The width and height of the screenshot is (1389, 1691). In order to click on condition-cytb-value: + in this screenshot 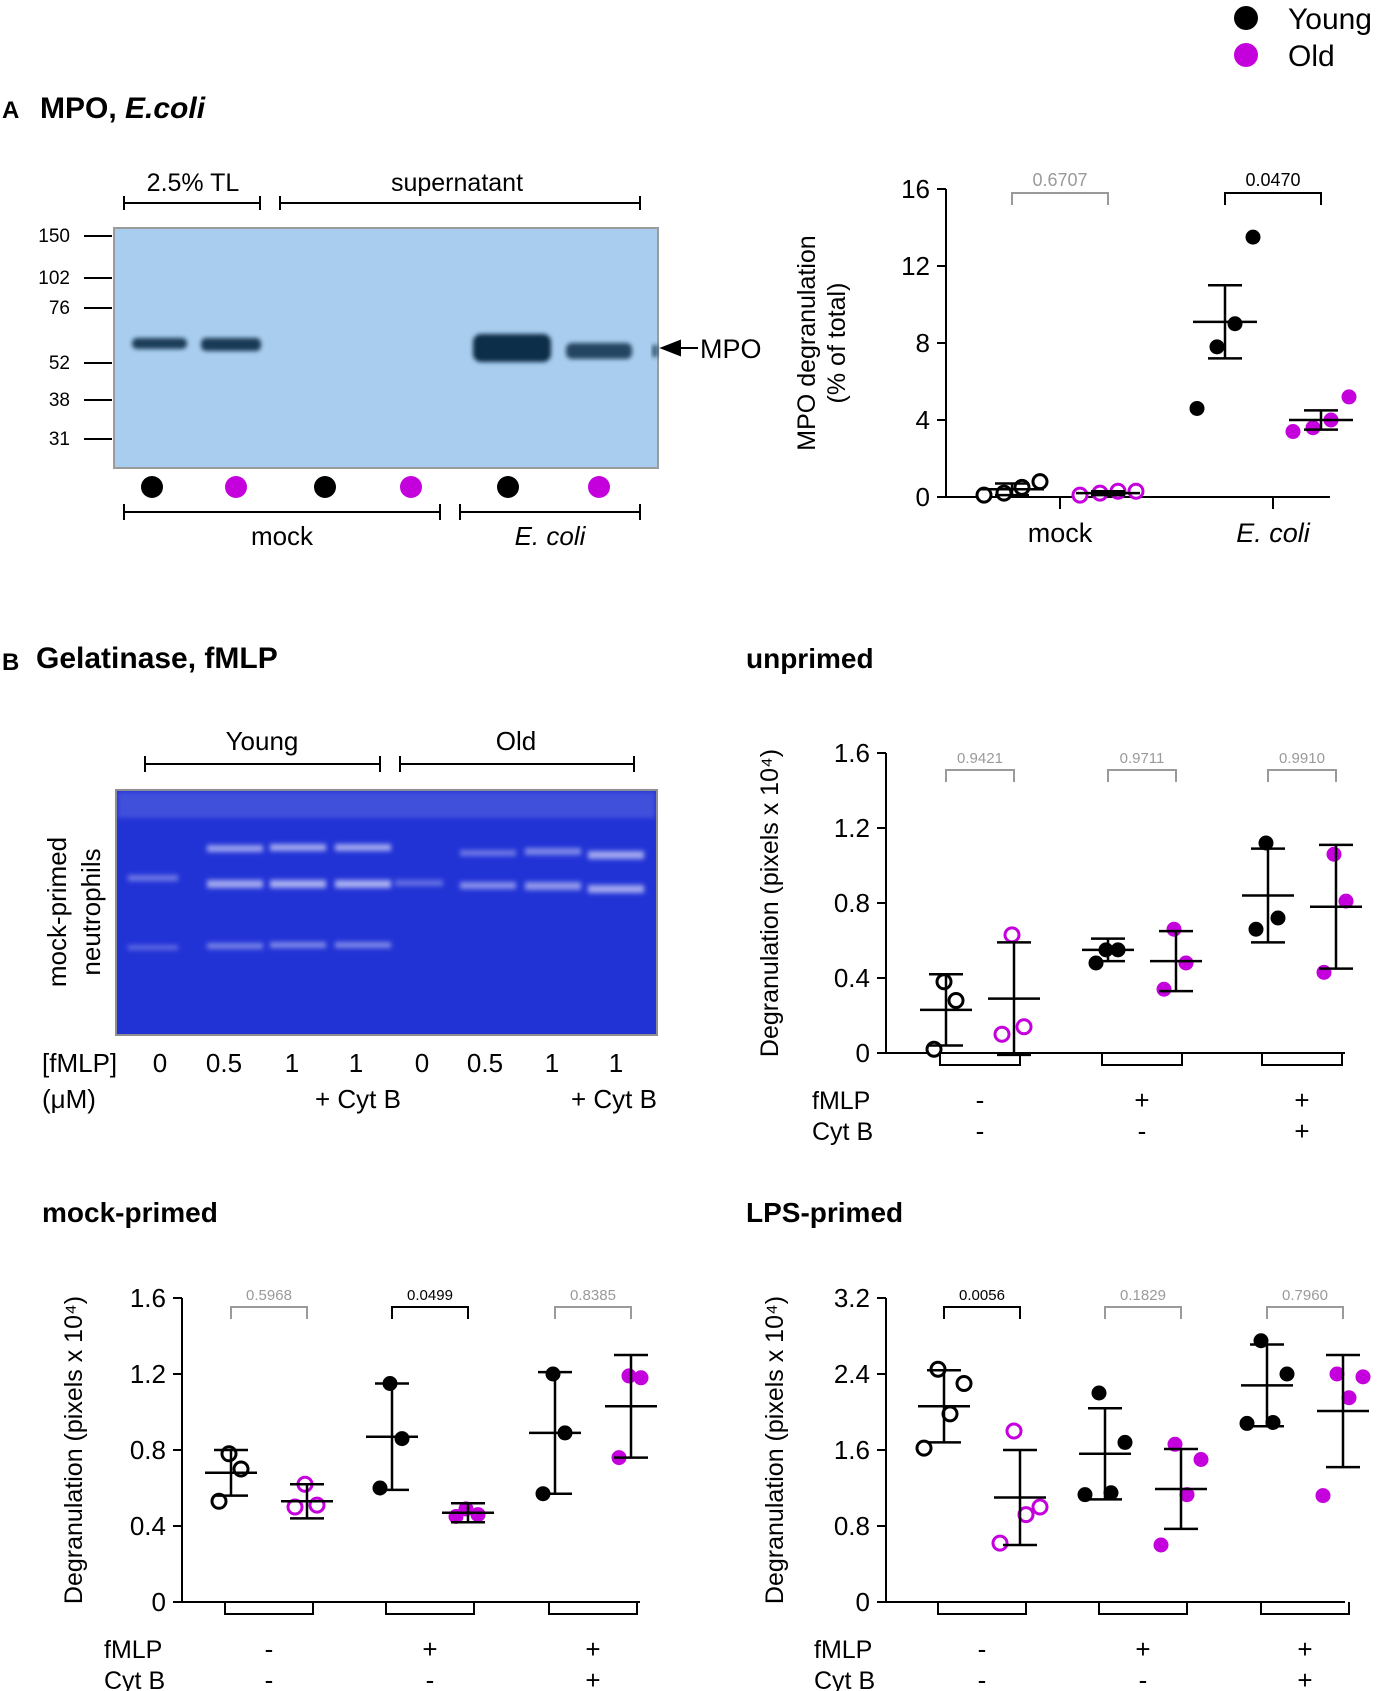, I will do `click(592, 1678)`.